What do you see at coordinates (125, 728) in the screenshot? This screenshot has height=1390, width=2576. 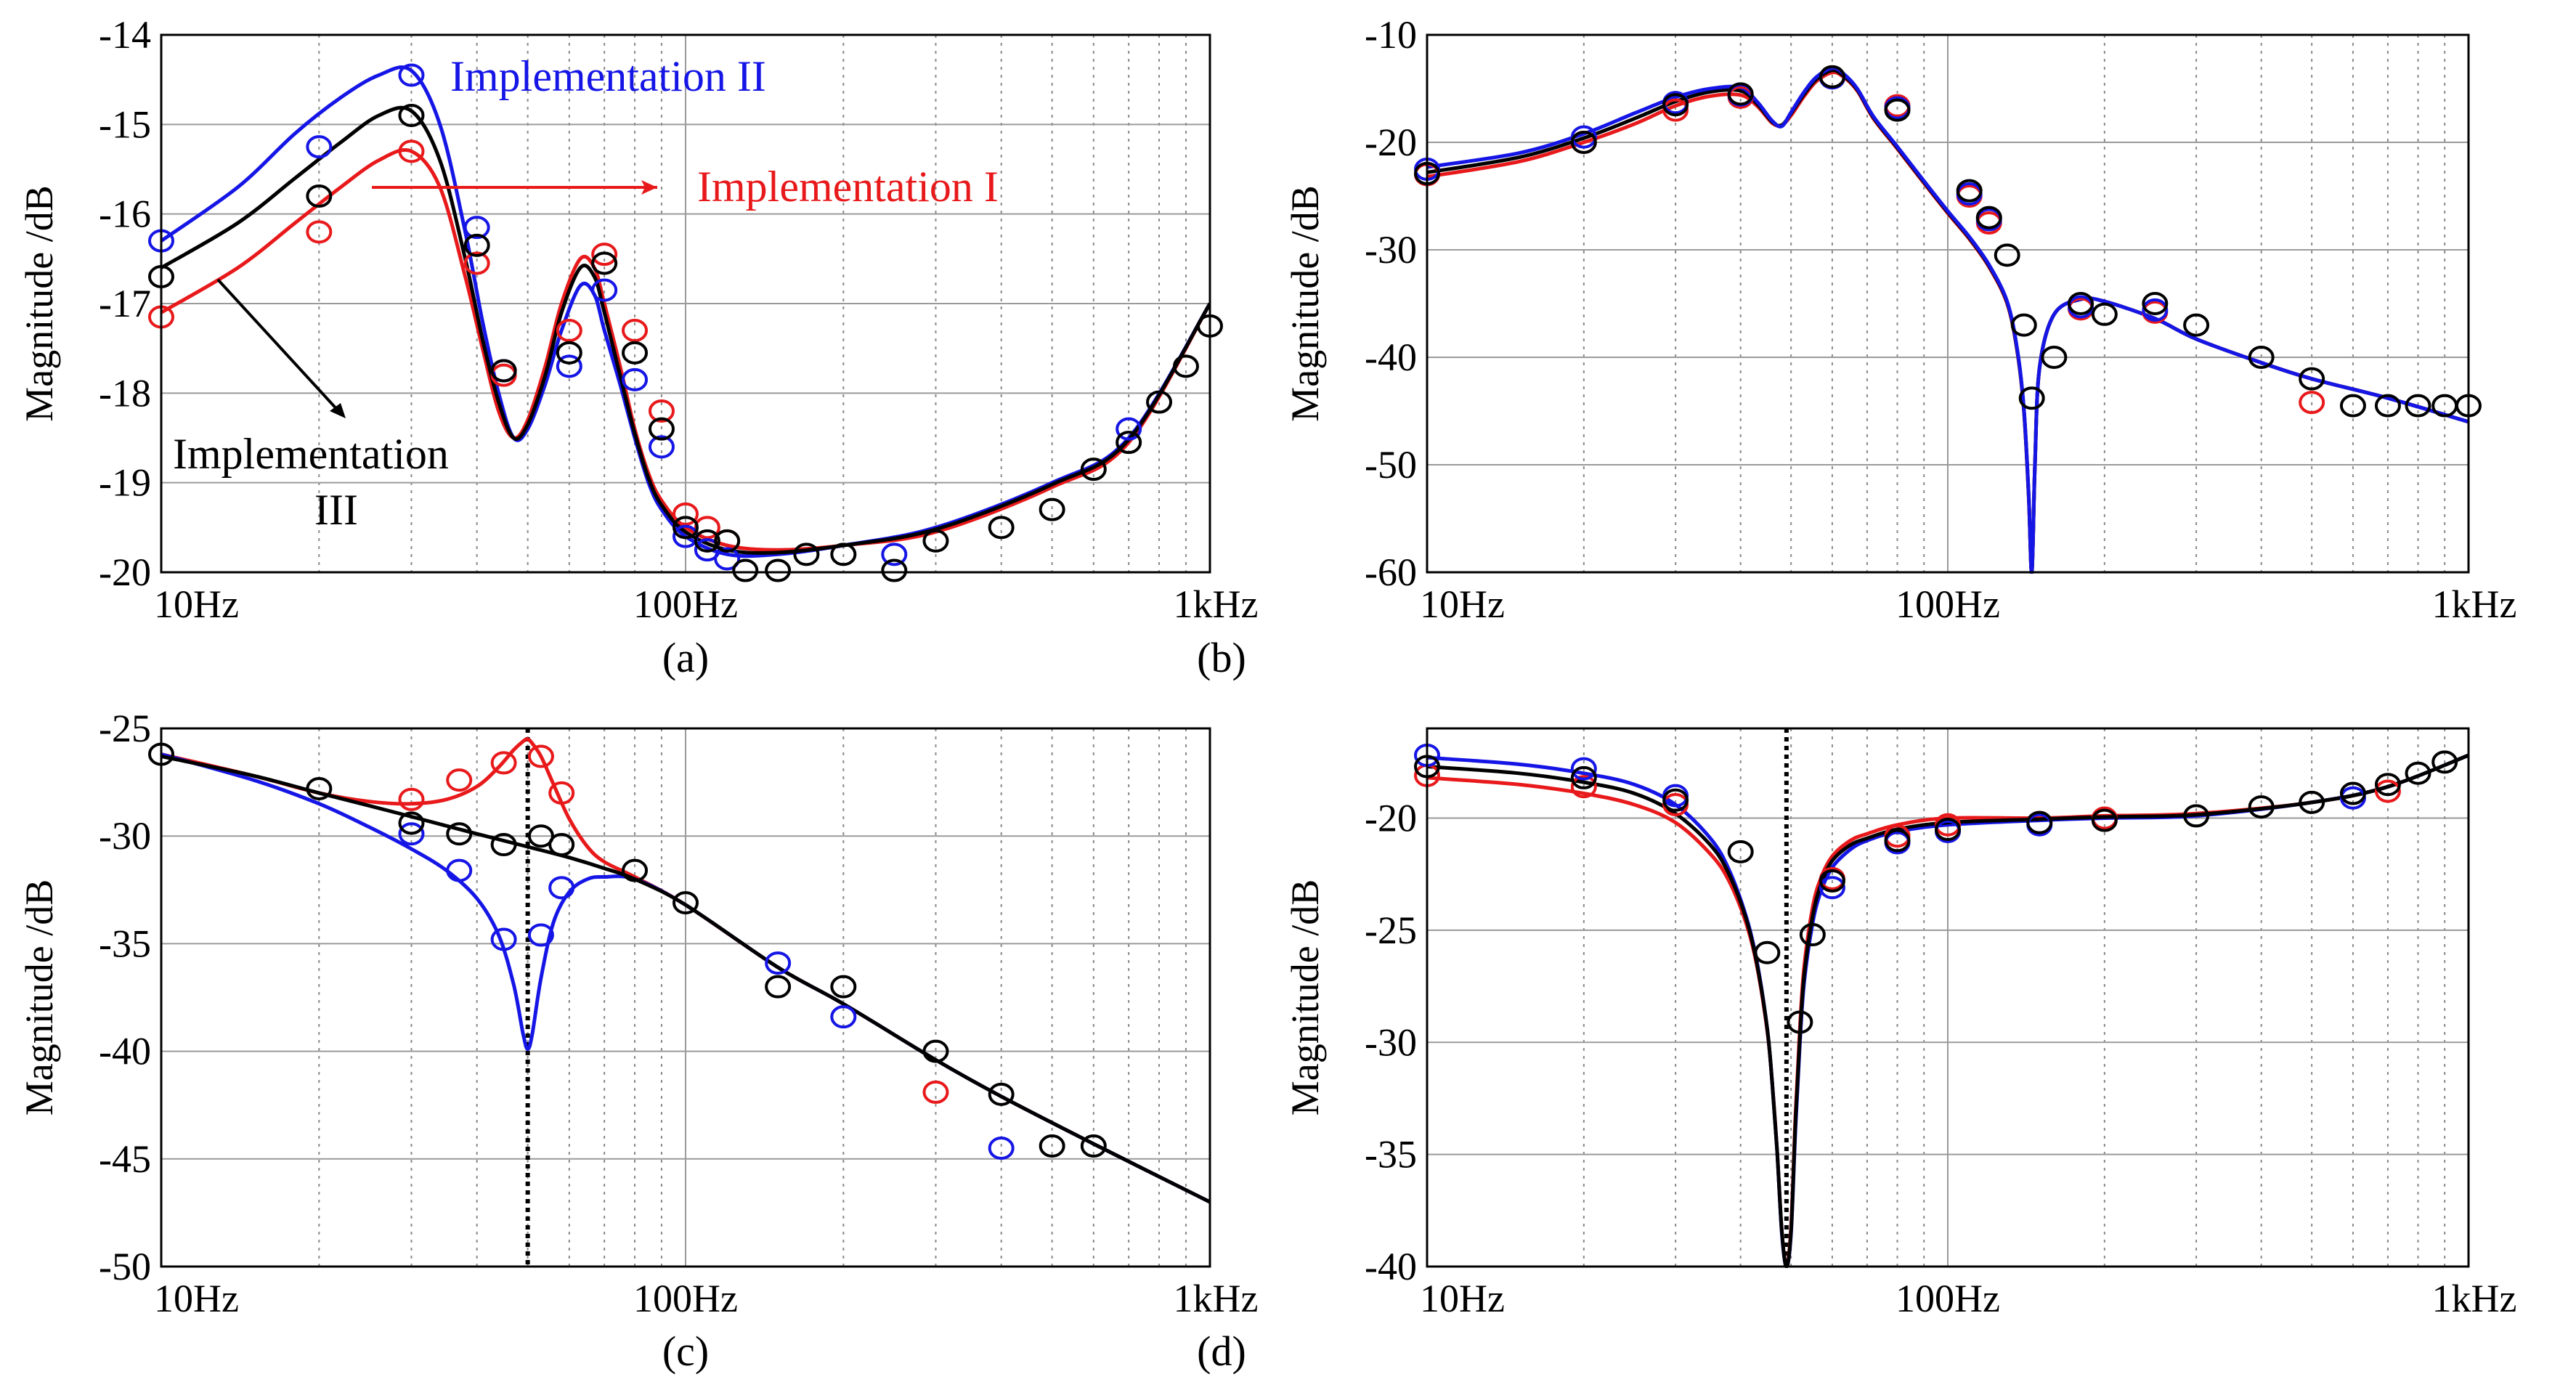 I see `panel-c-ytick: -25` at bounding box center [125, 728].